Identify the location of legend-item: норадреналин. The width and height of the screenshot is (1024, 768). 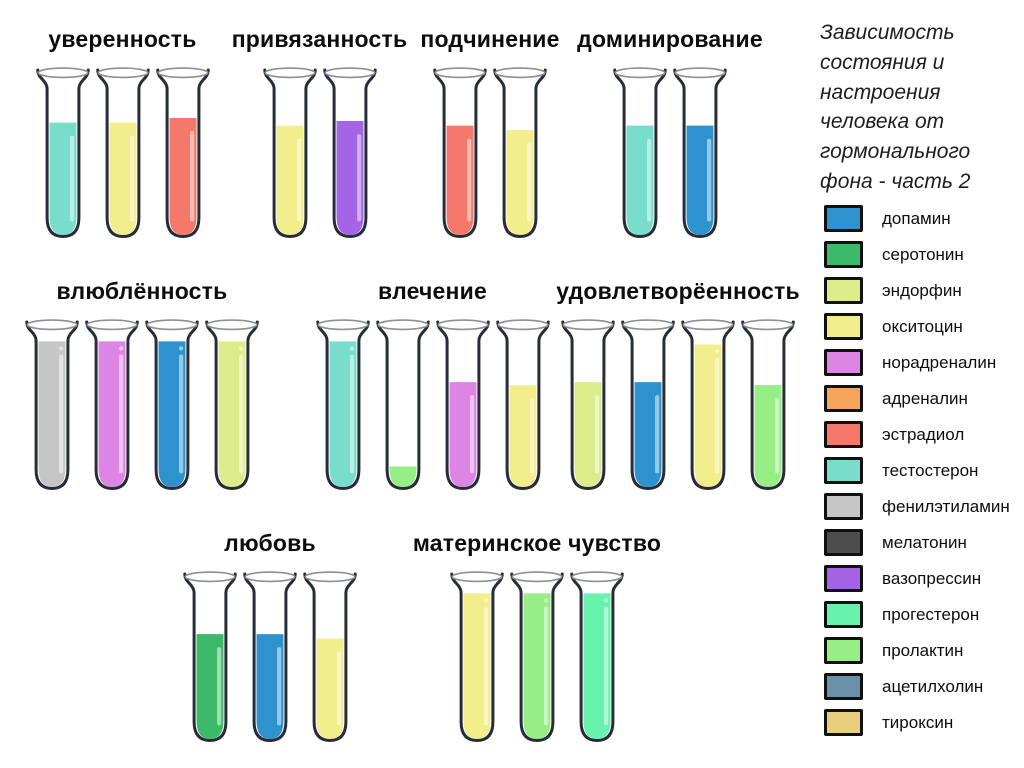
(917, 362).